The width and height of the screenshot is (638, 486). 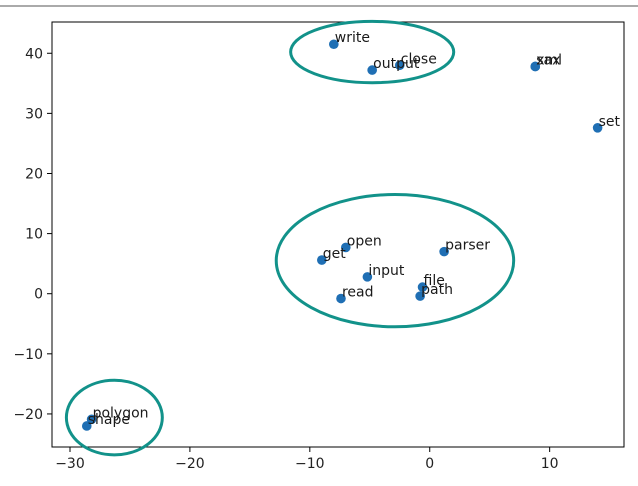 I want to click on y-tick-label: 10, so click(x=34, y=235).